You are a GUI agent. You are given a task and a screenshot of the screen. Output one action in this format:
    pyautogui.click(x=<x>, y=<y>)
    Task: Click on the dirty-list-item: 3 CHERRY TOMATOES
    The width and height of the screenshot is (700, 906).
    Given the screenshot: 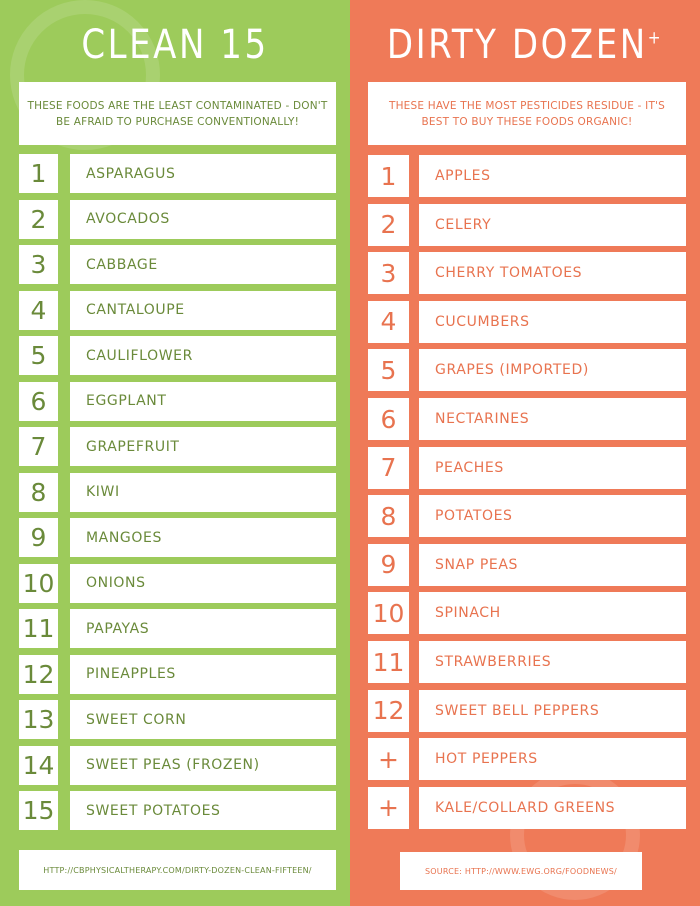 What is the action you would take?
    pyautogui.click(x=525, y=273)
    